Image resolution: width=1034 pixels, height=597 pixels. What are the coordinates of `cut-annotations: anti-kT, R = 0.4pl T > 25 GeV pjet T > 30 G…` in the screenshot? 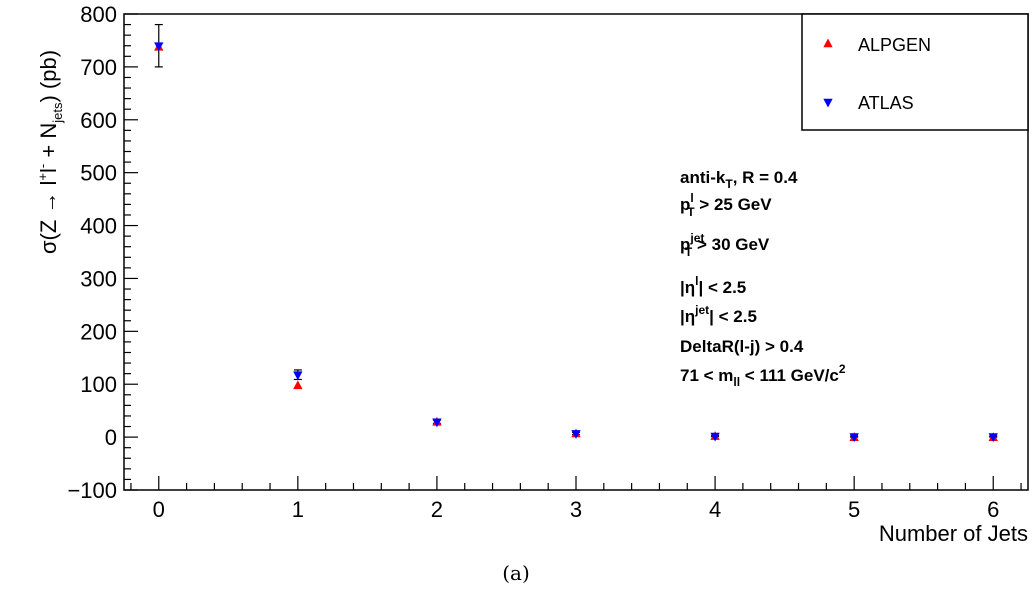 It's located at (763, 278).